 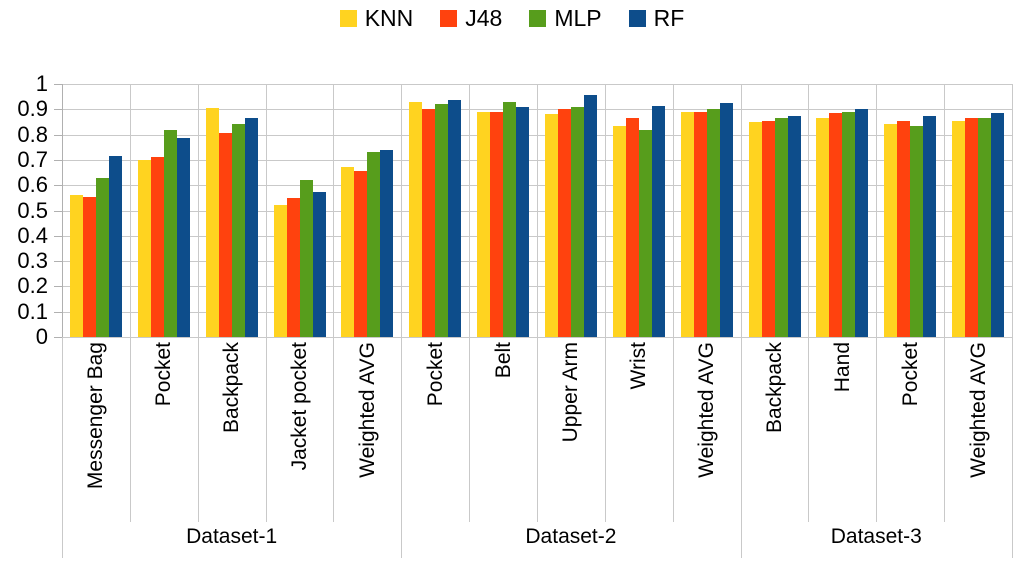 I want to click on category-label: Hand, so click(x=842, y=429).